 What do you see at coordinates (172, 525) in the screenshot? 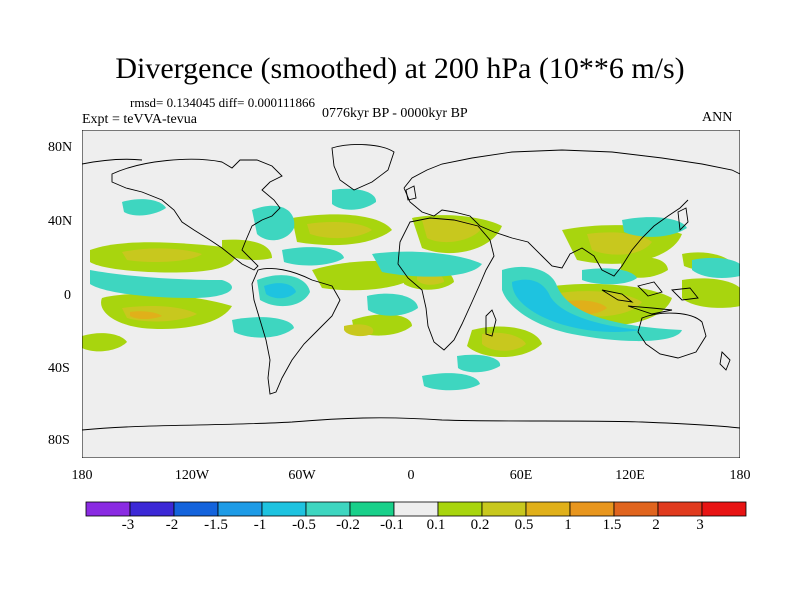
I see `colorbar-label-1: -2` at bounding box center [172, 525].